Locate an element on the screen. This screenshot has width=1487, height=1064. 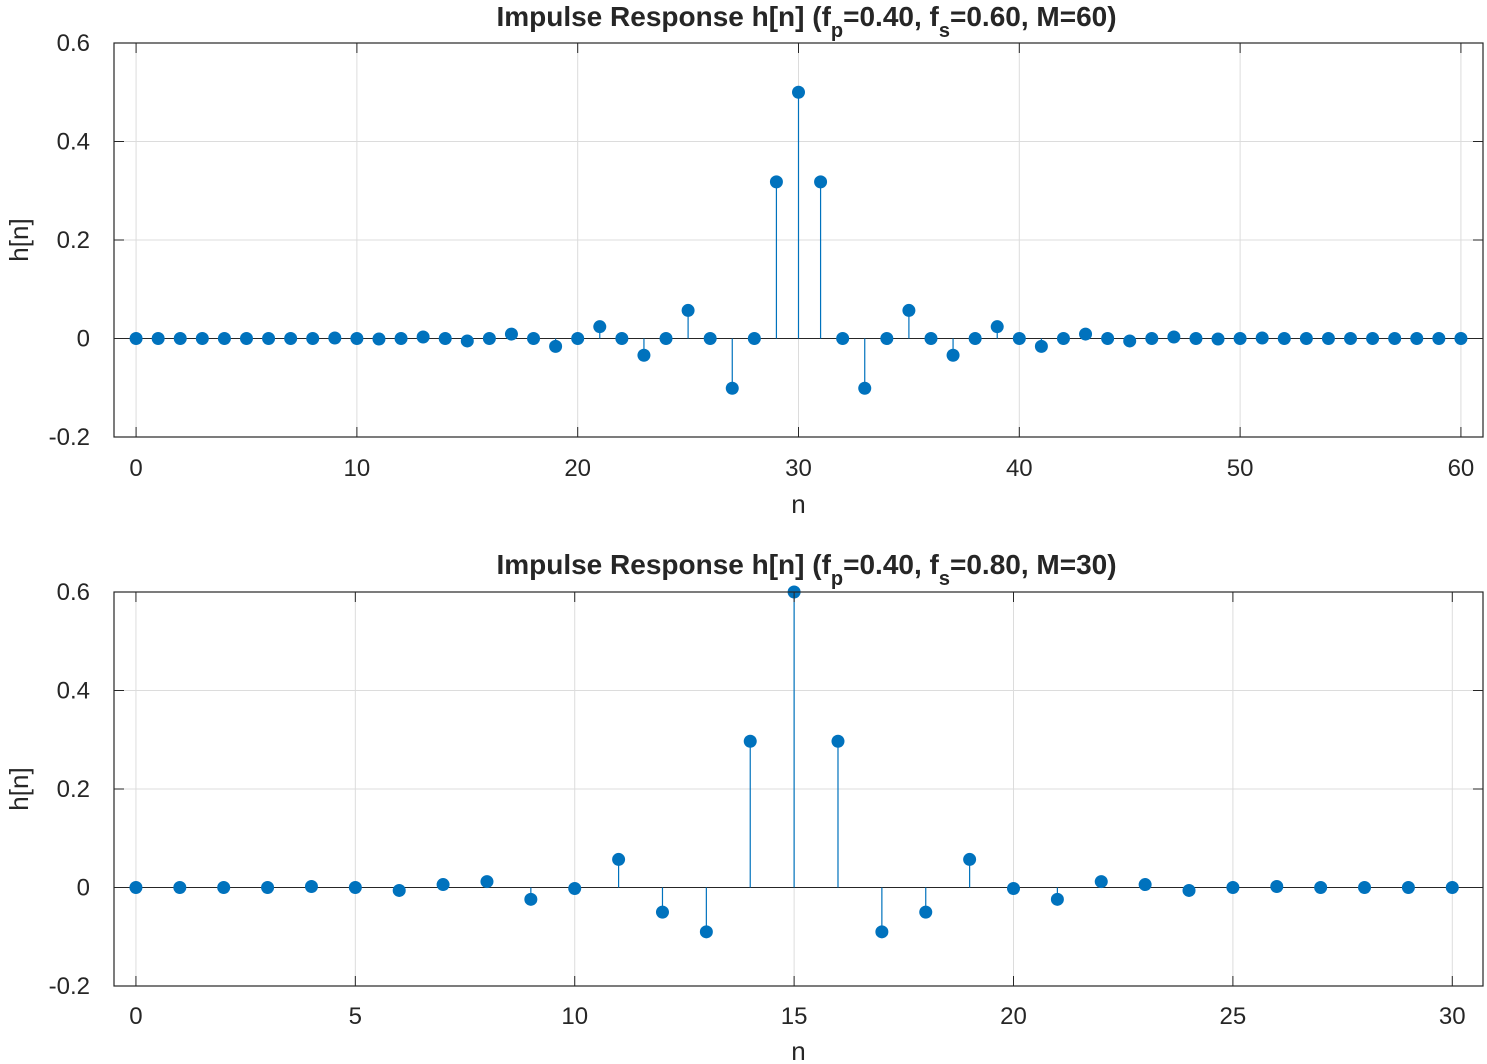
y-tick-label: 0 is located at coordinates (83, 339).